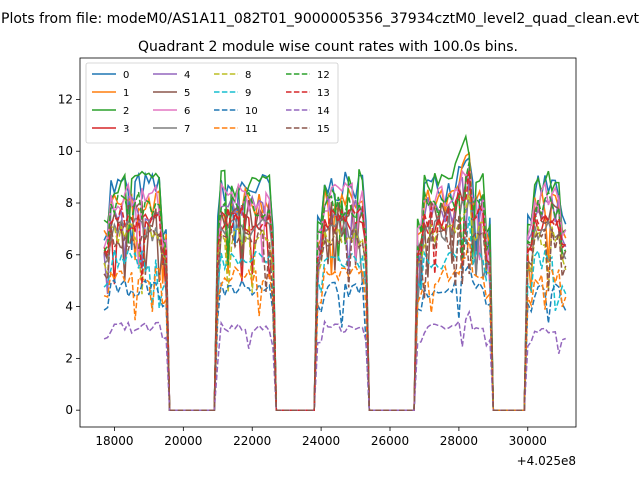 Image resolution: width=640 pixels, height=480 pixels. What do you see at coordinates (248, 75) in the screenshot?
I see `legend-label: 8` at bounding box center [248, 75].